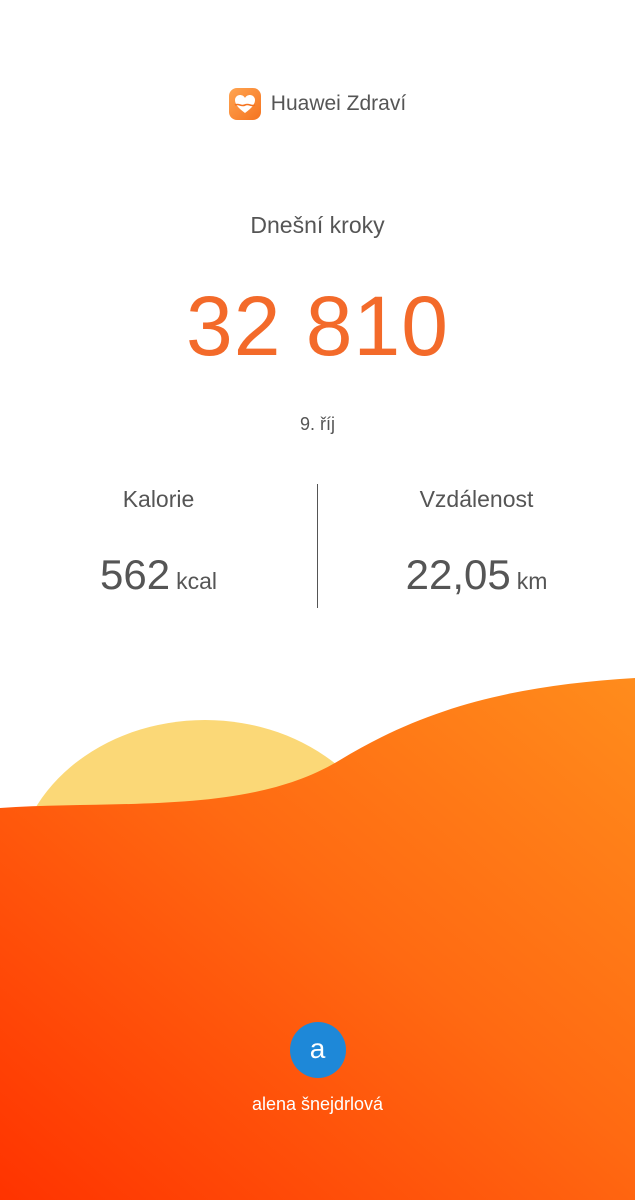 The width and height of the screenshot is (635, 1200). What do you see at coordinates (317, 1104) in the screenshot?
I see `user-name: alena šnejdrlová` at bounding box center [317, 1104].